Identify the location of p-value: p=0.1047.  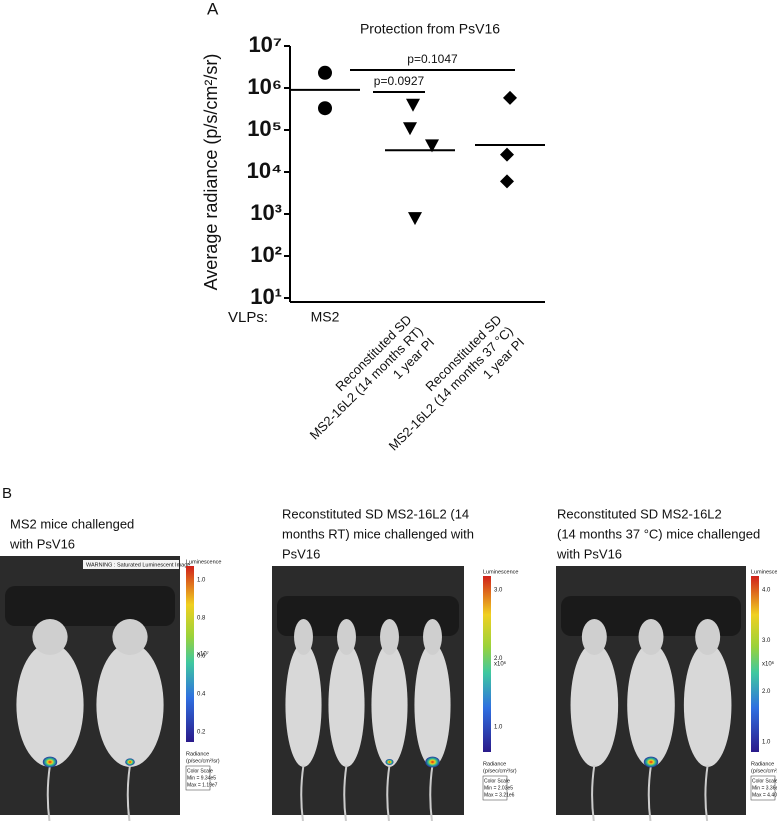
(432, 59).